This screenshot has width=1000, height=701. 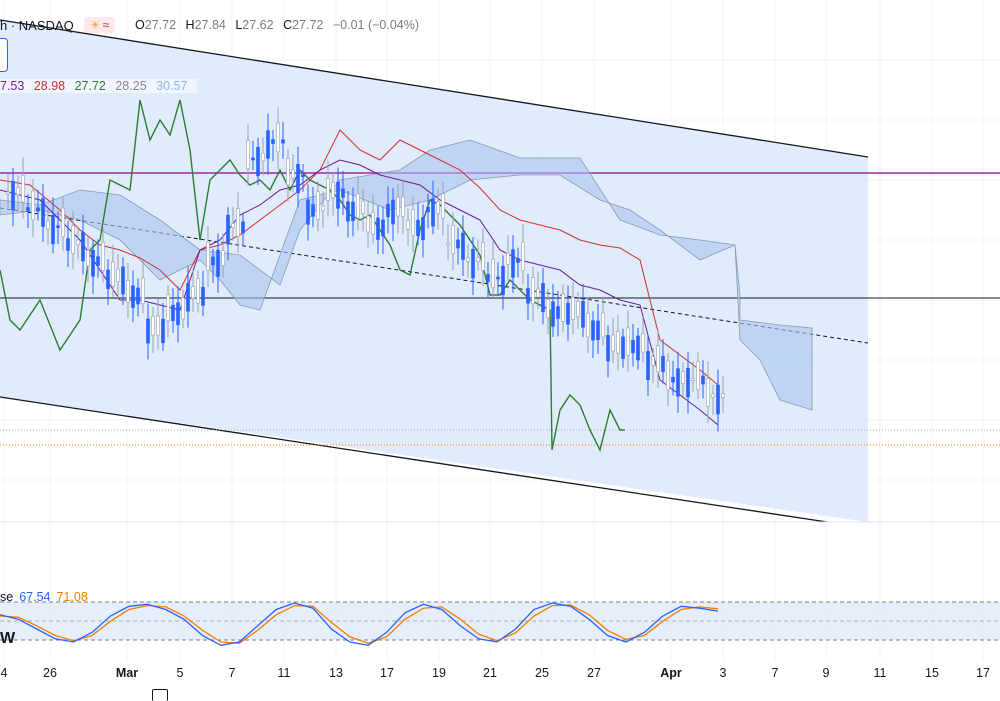 I want to click on x-tick-label: 3, so click(x=723, y=673).